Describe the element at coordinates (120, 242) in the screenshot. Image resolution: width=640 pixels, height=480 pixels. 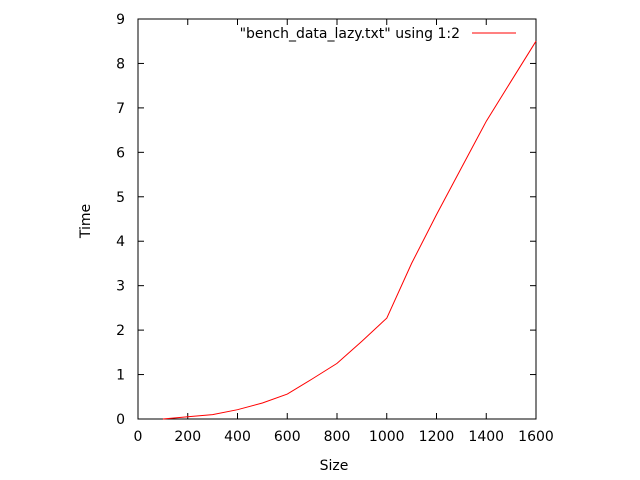
I see `y-tick-label: 4` at that location.